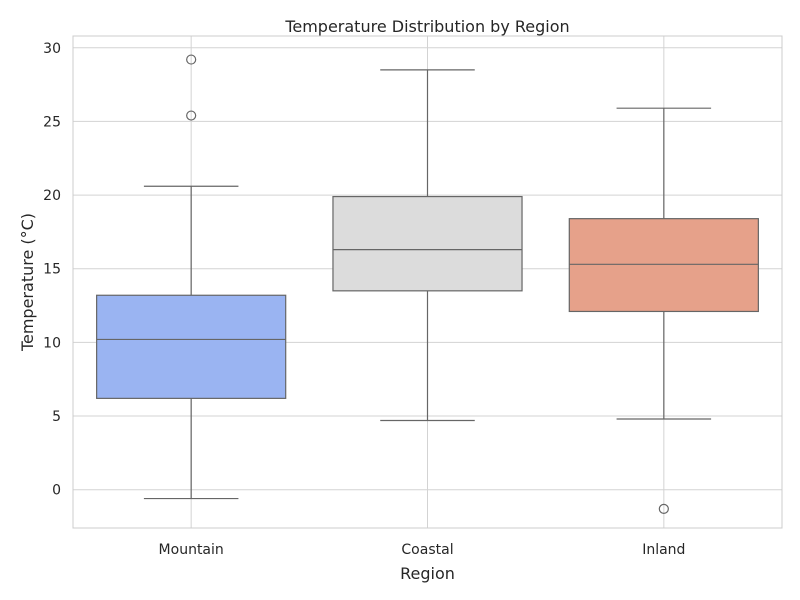 The width and height of the screenshot is (800, 600). Describe the element at coordinates (52, 49) in the screenshot. I see `y-tick-label: 30` at that location.